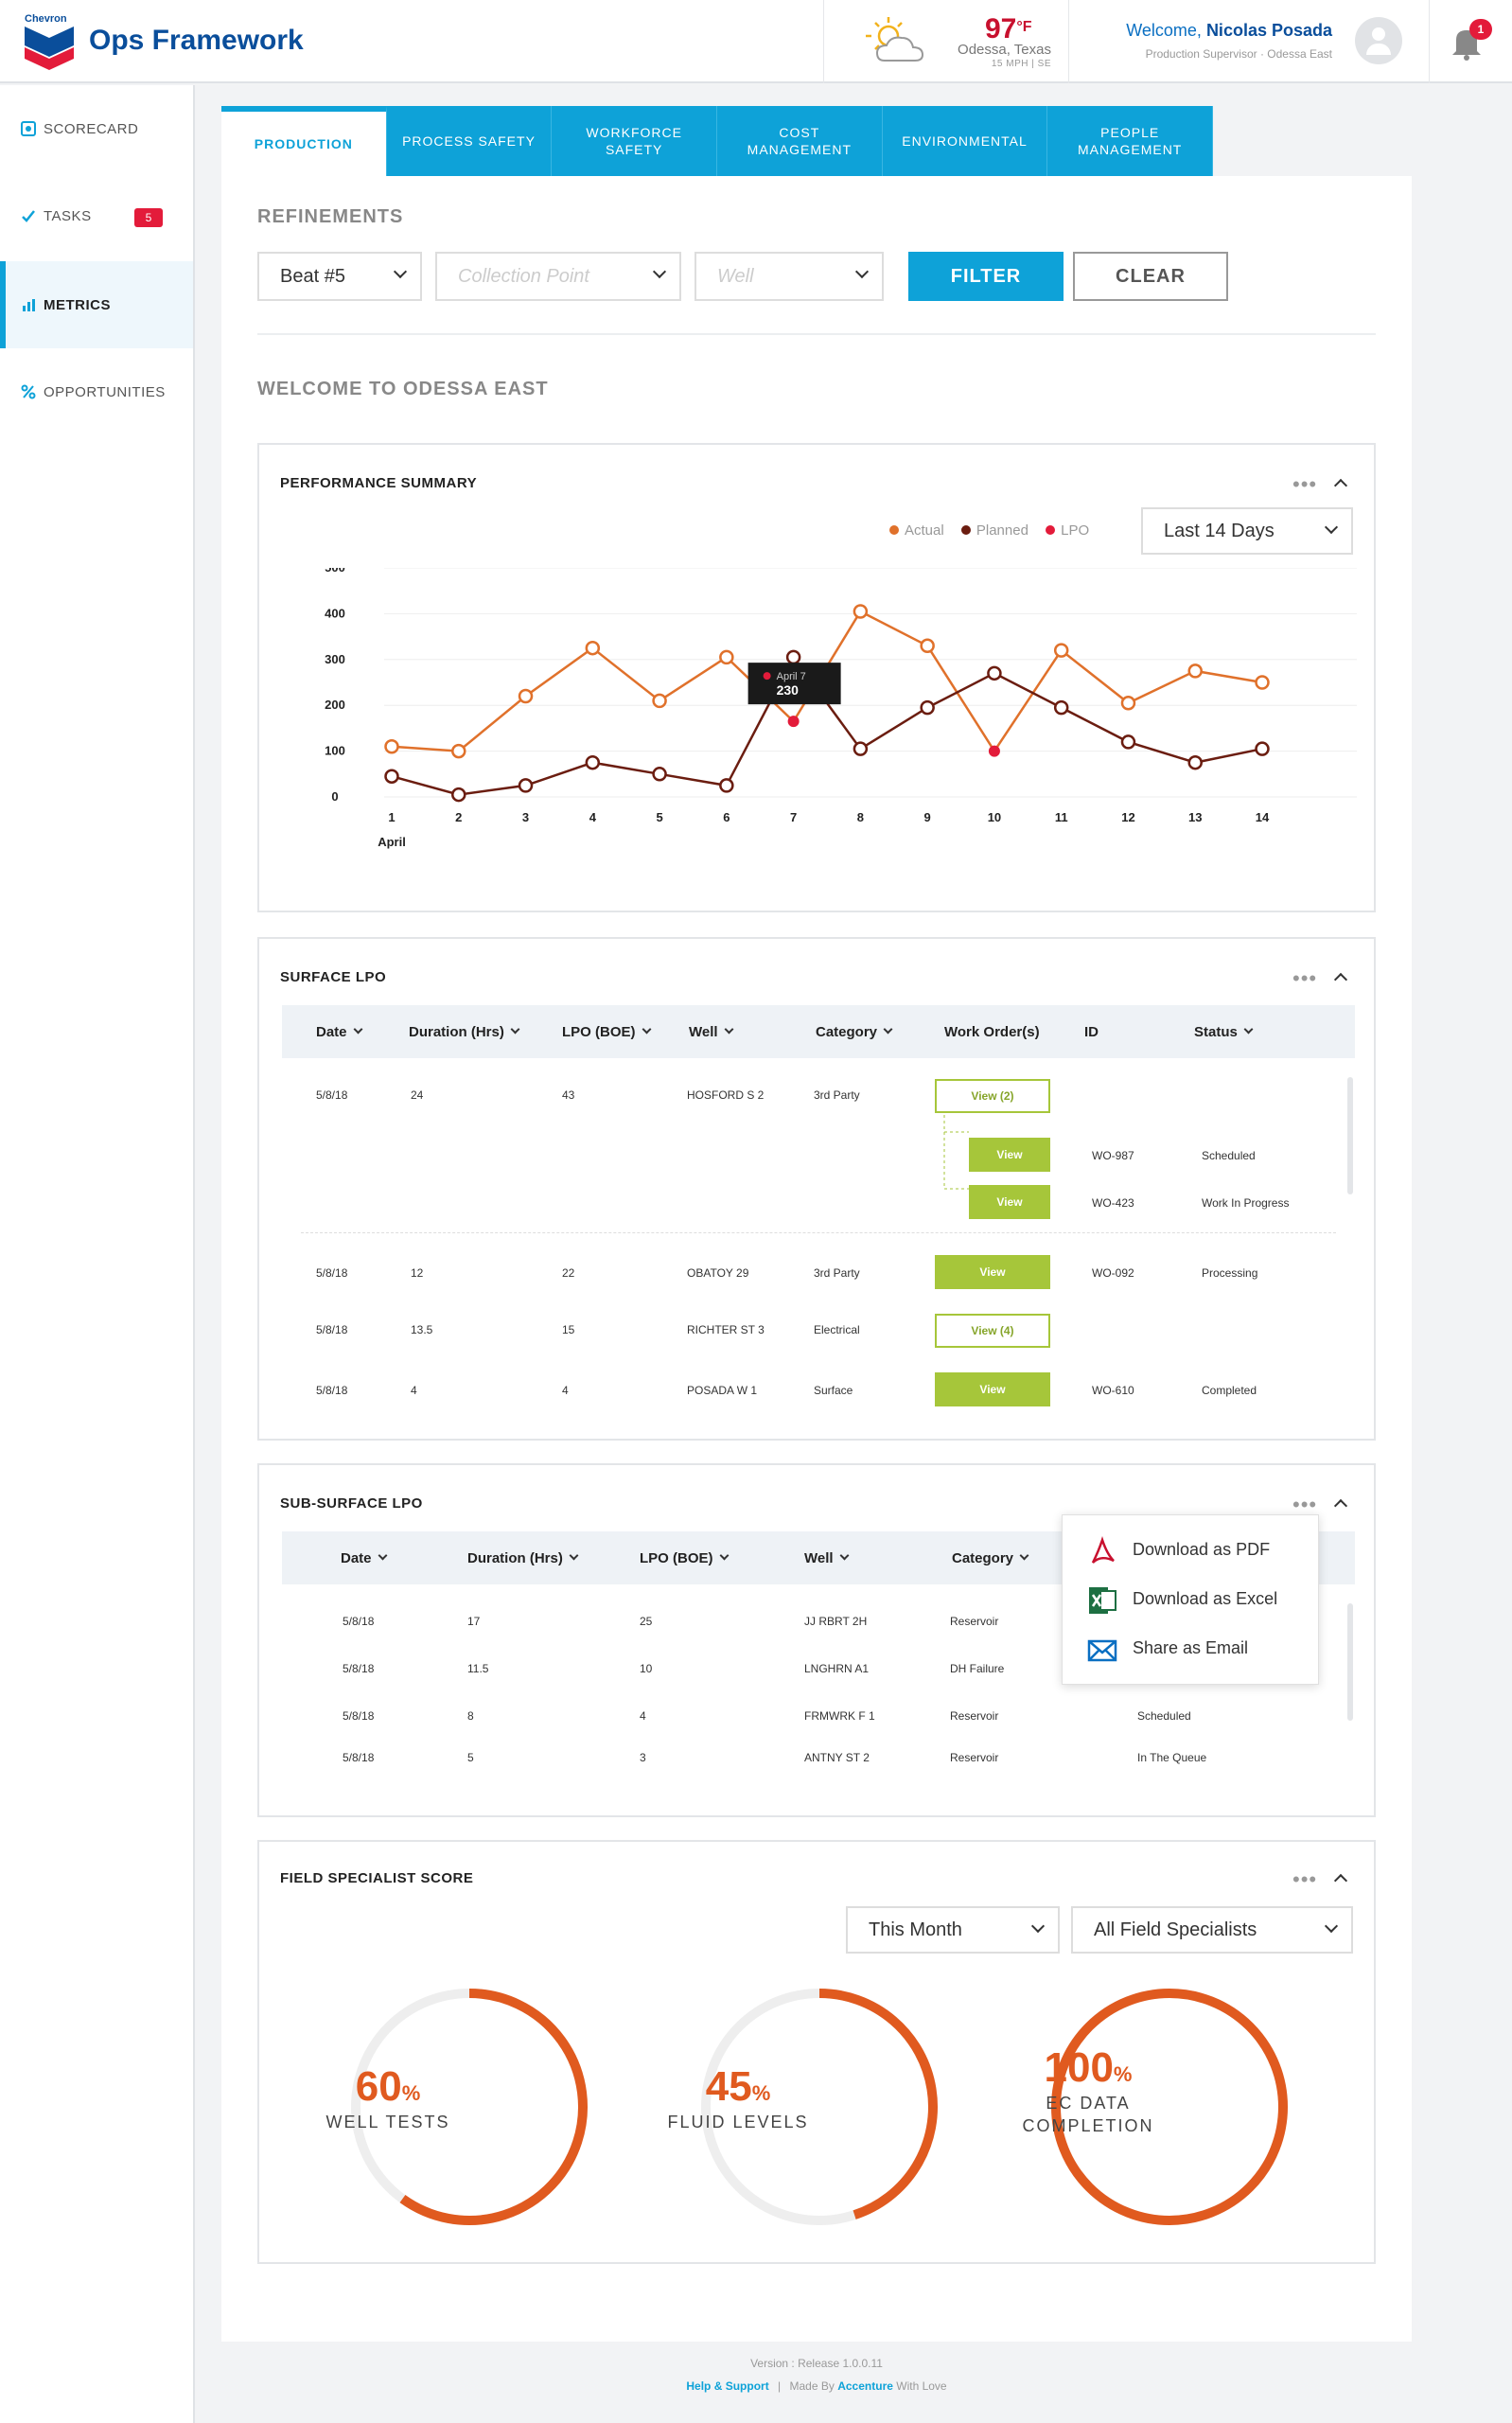  Describe the element at coordinates (965, 141) in the screenshot. I see `tab-environmental: ENVIRONMENTAL` at that location.